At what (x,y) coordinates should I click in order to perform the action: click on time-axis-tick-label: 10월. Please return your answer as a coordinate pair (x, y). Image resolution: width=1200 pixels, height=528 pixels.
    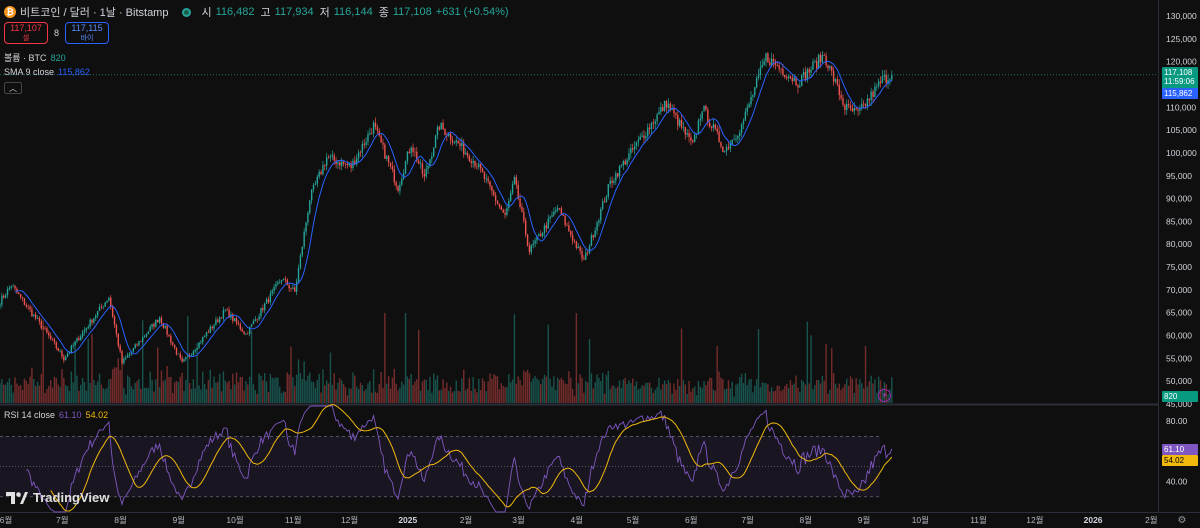
    Looking at the image, I should click on (920, 520).